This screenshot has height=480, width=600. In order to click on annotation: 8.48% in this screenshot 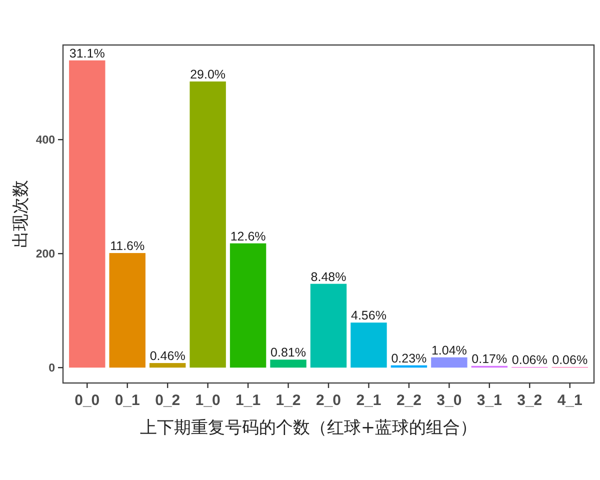, I will do `click(328, 277)`.